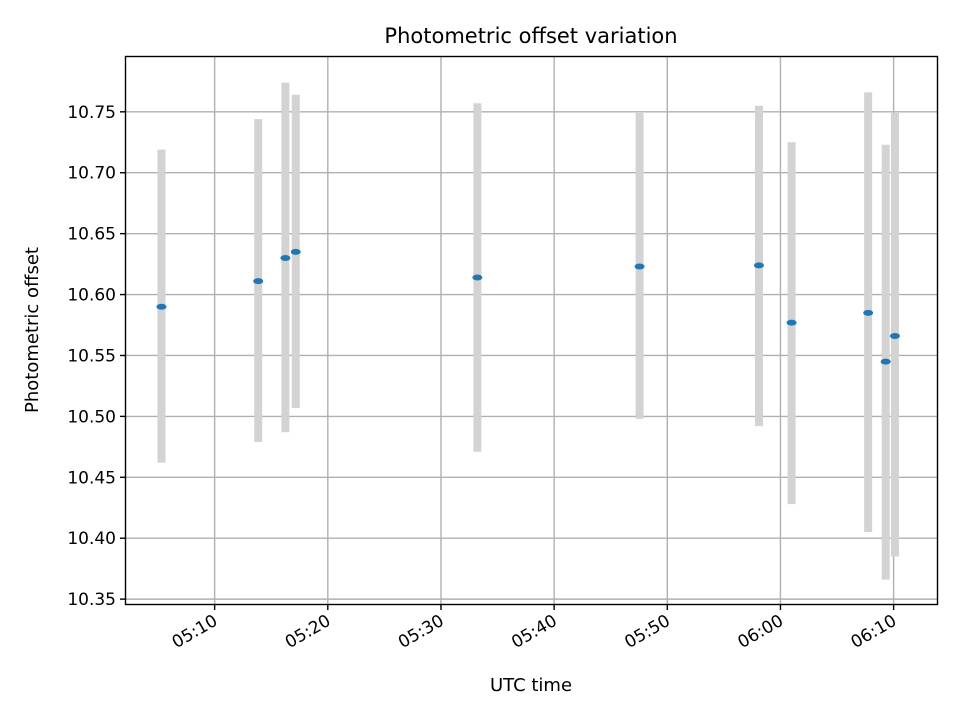  I want to click on y-tick-label: 10.60, so click(91, 296).